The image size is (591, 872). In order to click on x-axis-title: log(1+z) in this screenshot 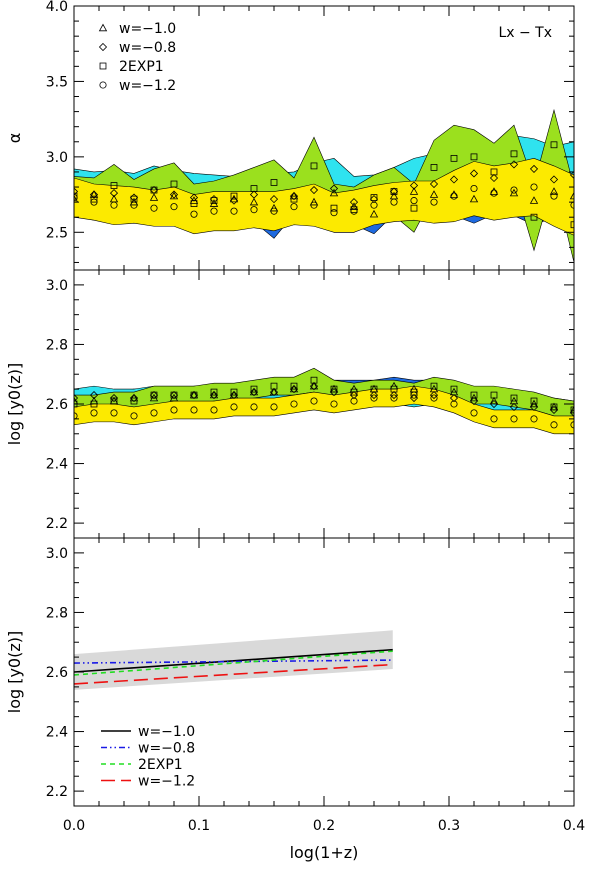, I will do `click(324, 852)`.